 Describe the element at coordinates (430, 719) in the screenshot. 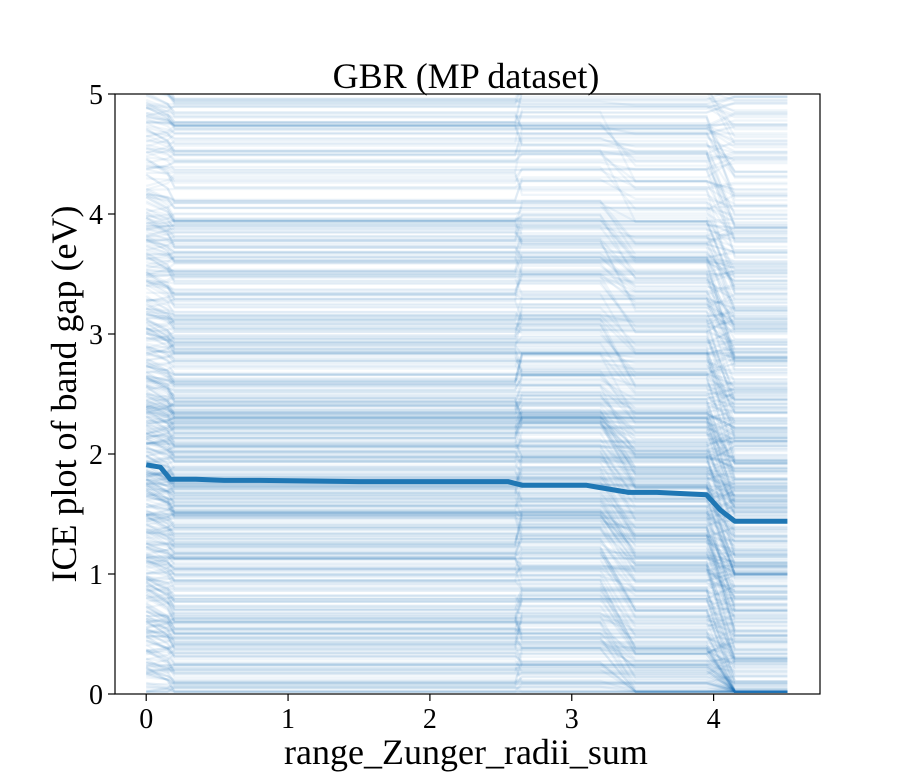

I see `x-tick-label: 2` at that location.